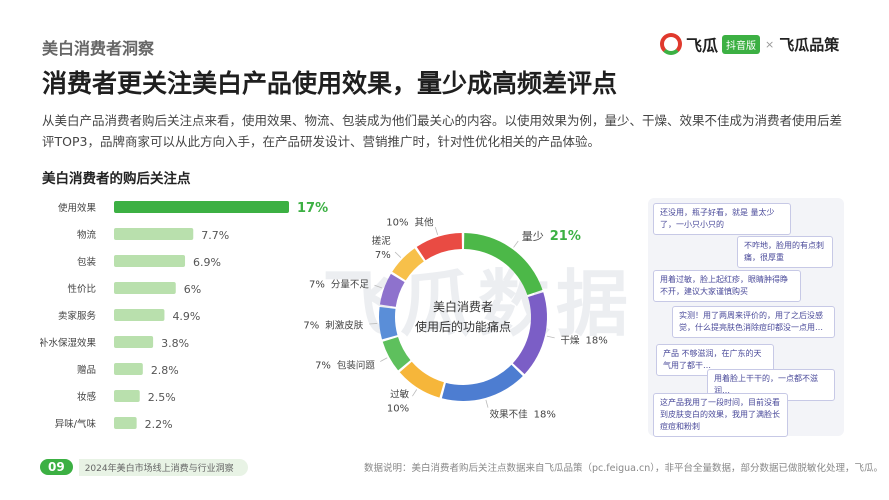  I want to click on bar-category-label: 异味/气味, so click(76, 424).